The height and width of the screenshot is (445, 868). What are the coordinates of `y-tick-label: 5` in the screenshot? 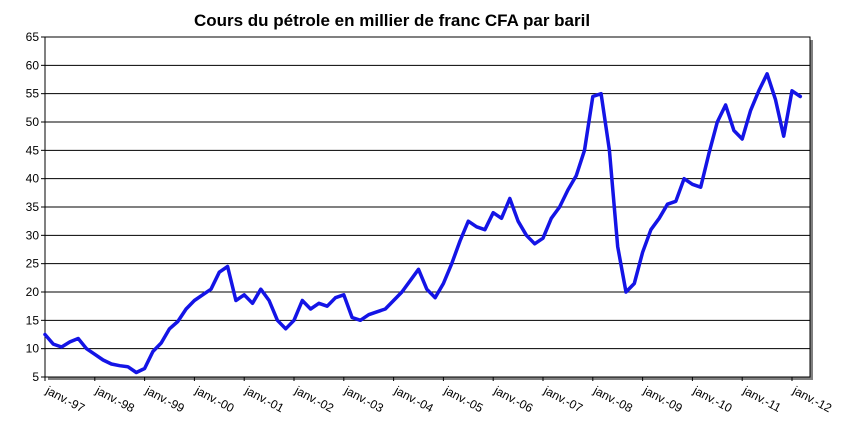 It's located at (35, 377).